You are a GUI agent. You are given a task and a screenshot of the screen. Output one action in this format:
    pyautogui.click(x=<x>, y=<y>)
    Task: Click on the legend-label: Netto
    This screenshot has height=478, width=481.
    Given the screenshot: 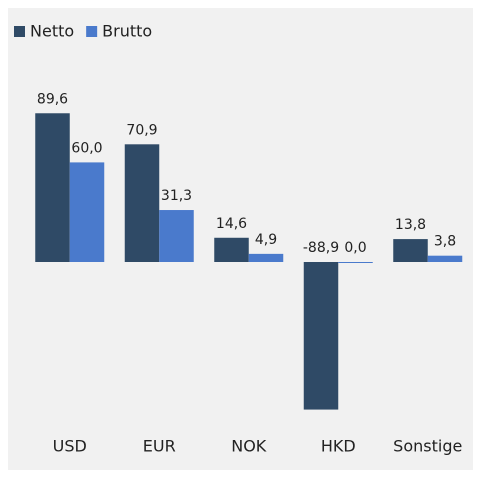 What is the action you would take?
    pyautogui.click(x=52, y=31)
    